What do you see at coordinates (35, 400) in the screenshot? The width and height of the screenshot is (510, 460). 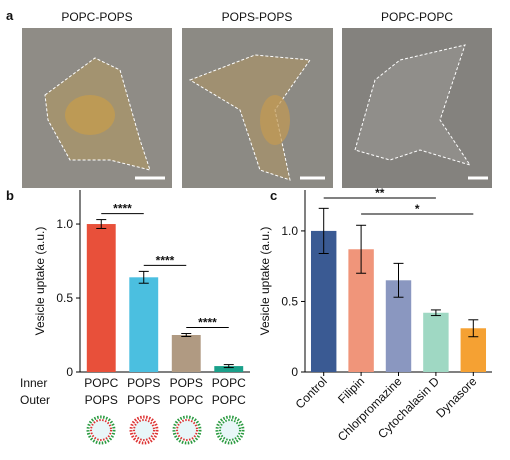 I see `row-label: Outer` at bounding box center [35, 400].